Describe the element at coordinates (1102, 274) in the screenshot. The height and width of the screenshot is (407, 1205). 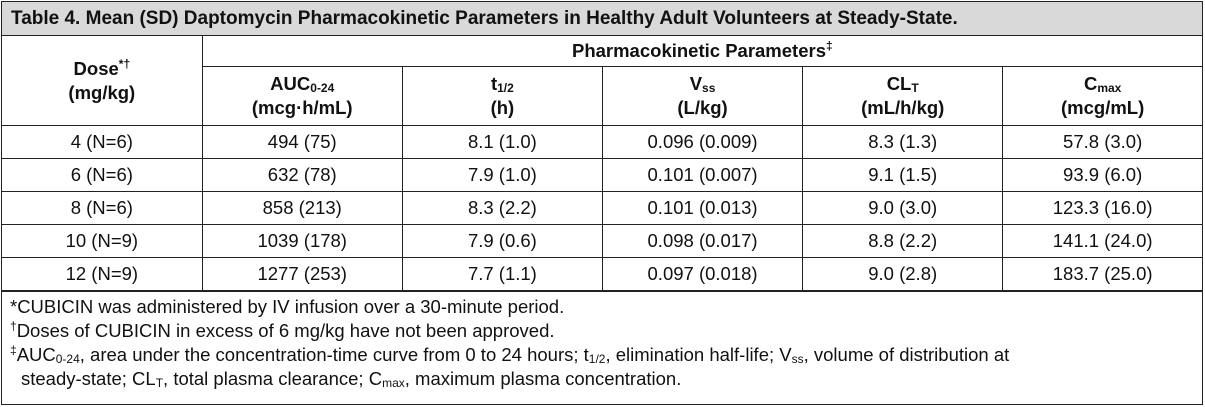
I see `cmax-cell: 183.7 (25.0)` at that location.